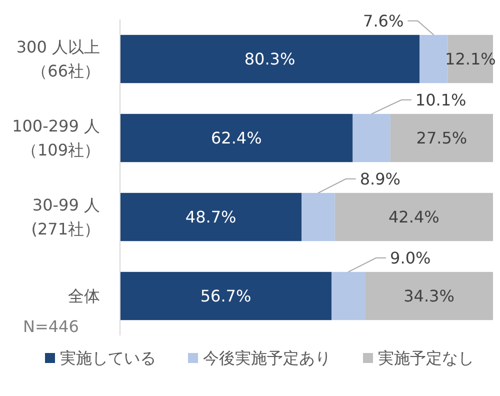 This screenshot has height=396, width=500. I want to click on data-label: 42.4%, so click(414, 217).